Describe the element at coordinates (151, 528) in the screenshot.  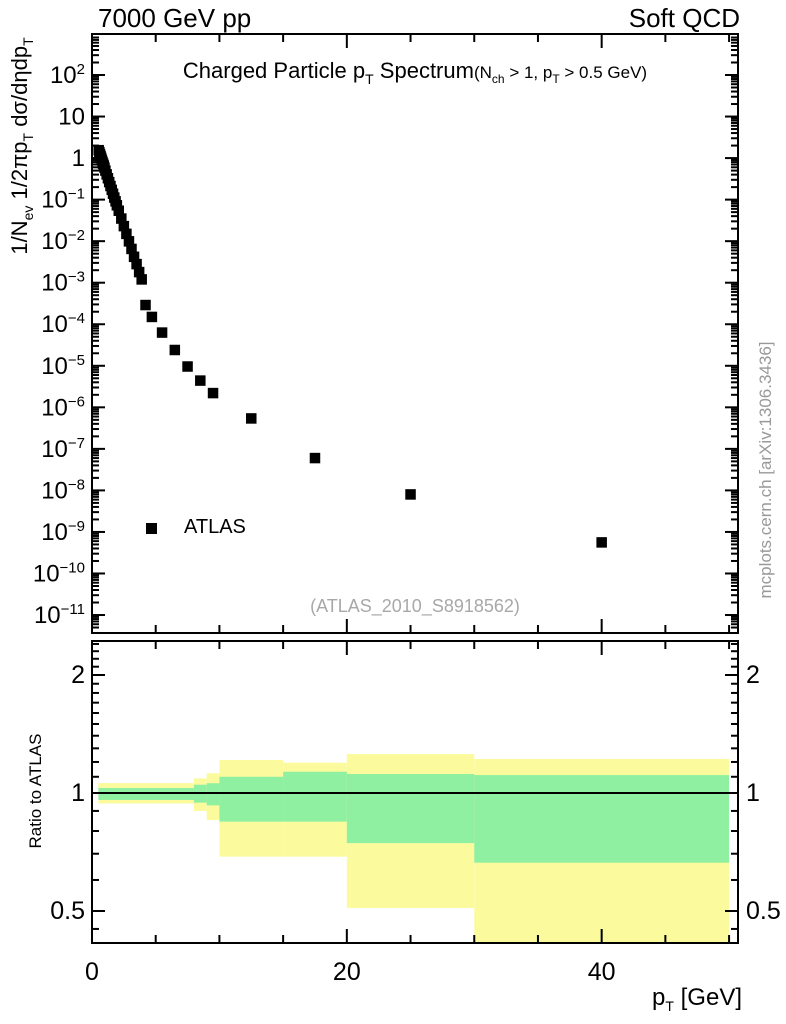
I see `legend-marker-square` at that location.